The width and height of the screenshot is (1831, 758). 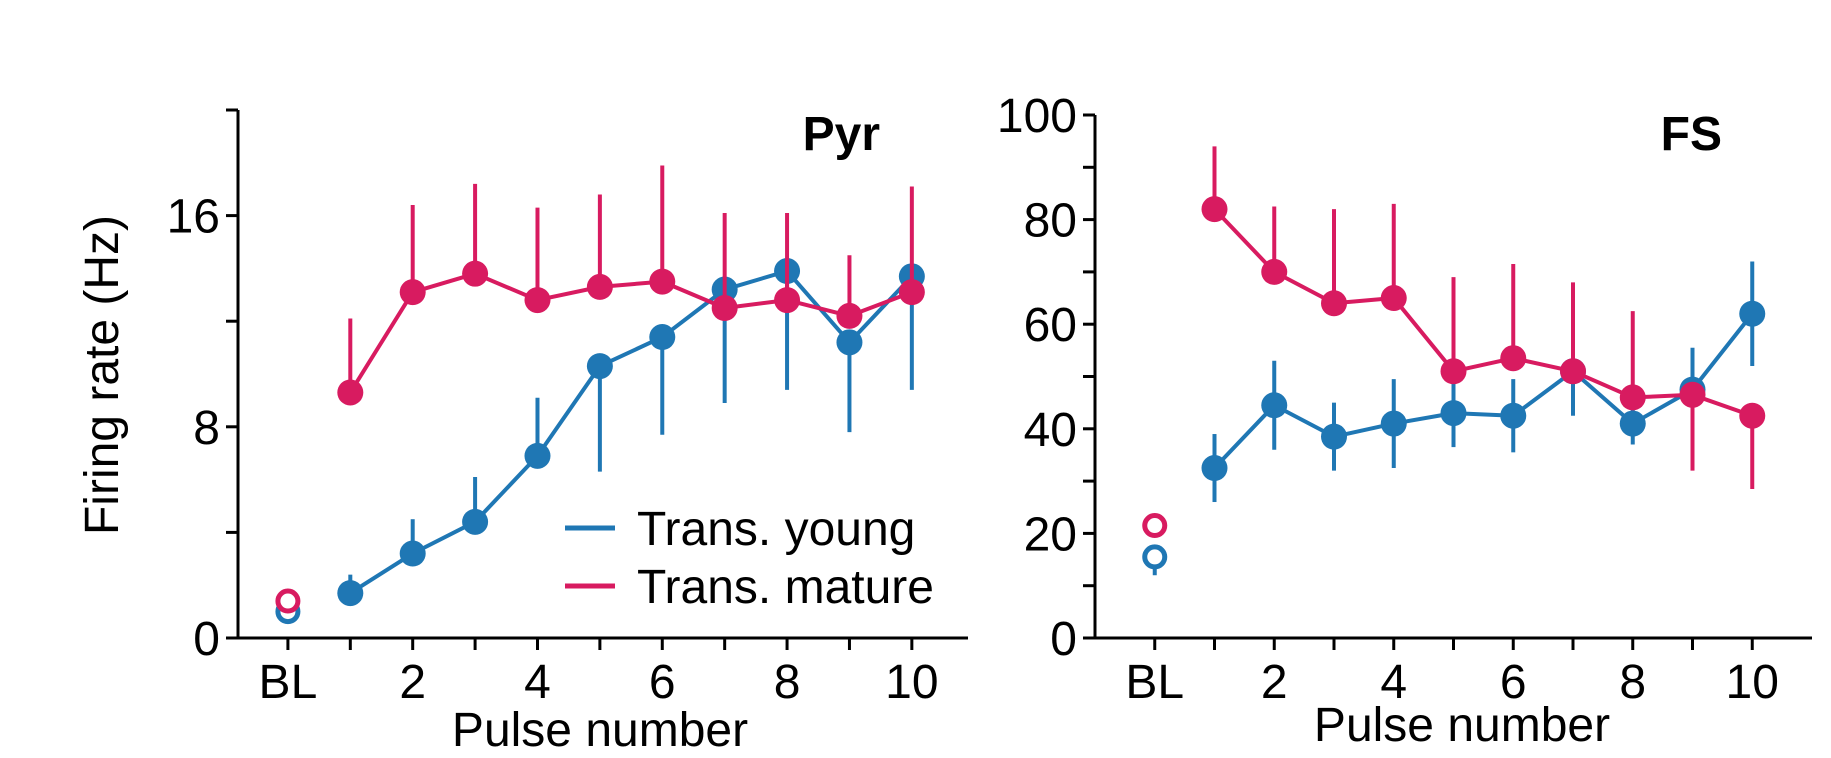 I want to click on pyr-x-tick-label: 8, so click(x=787, y=682).